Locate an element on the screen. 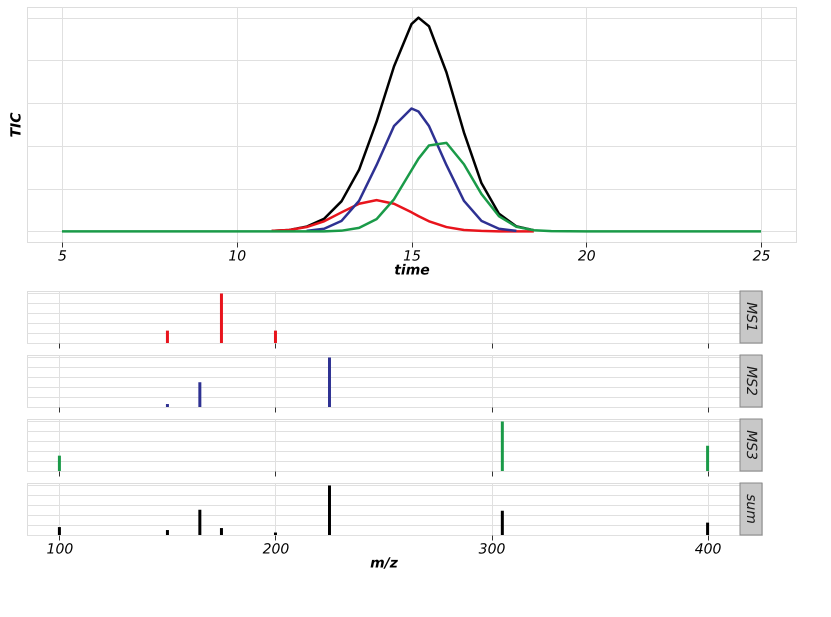 This screenshot has height=617, width=831. text: MS1 is located at coordinates (751, 317).